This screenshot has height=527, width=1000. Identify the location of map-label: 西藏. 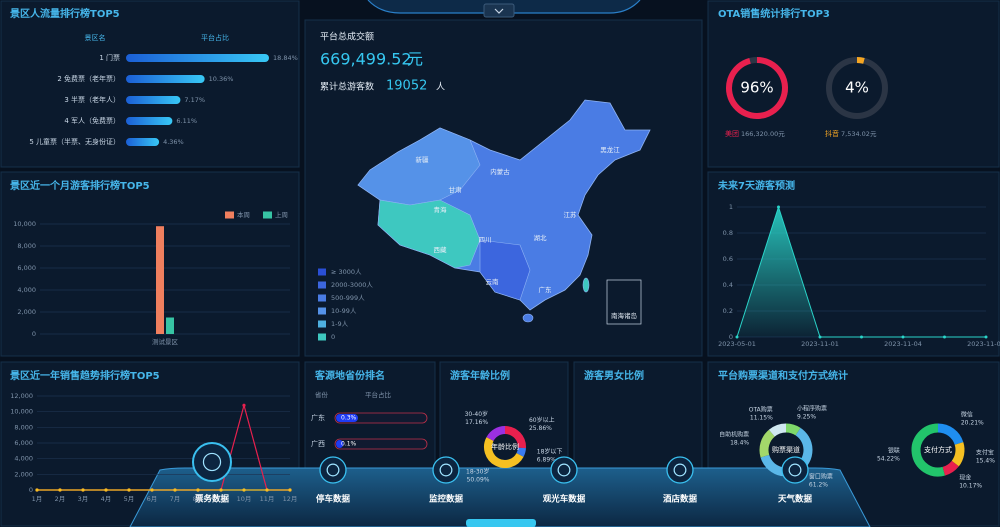
(441, 249).